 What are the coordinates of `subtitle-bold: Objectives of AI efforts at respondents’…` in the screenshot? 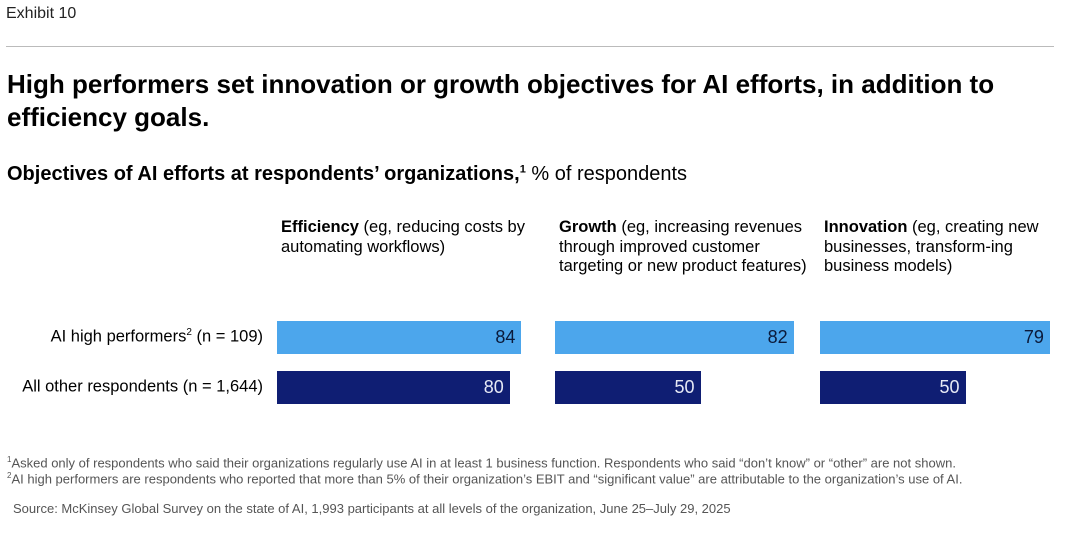 It's located at (263, 174).